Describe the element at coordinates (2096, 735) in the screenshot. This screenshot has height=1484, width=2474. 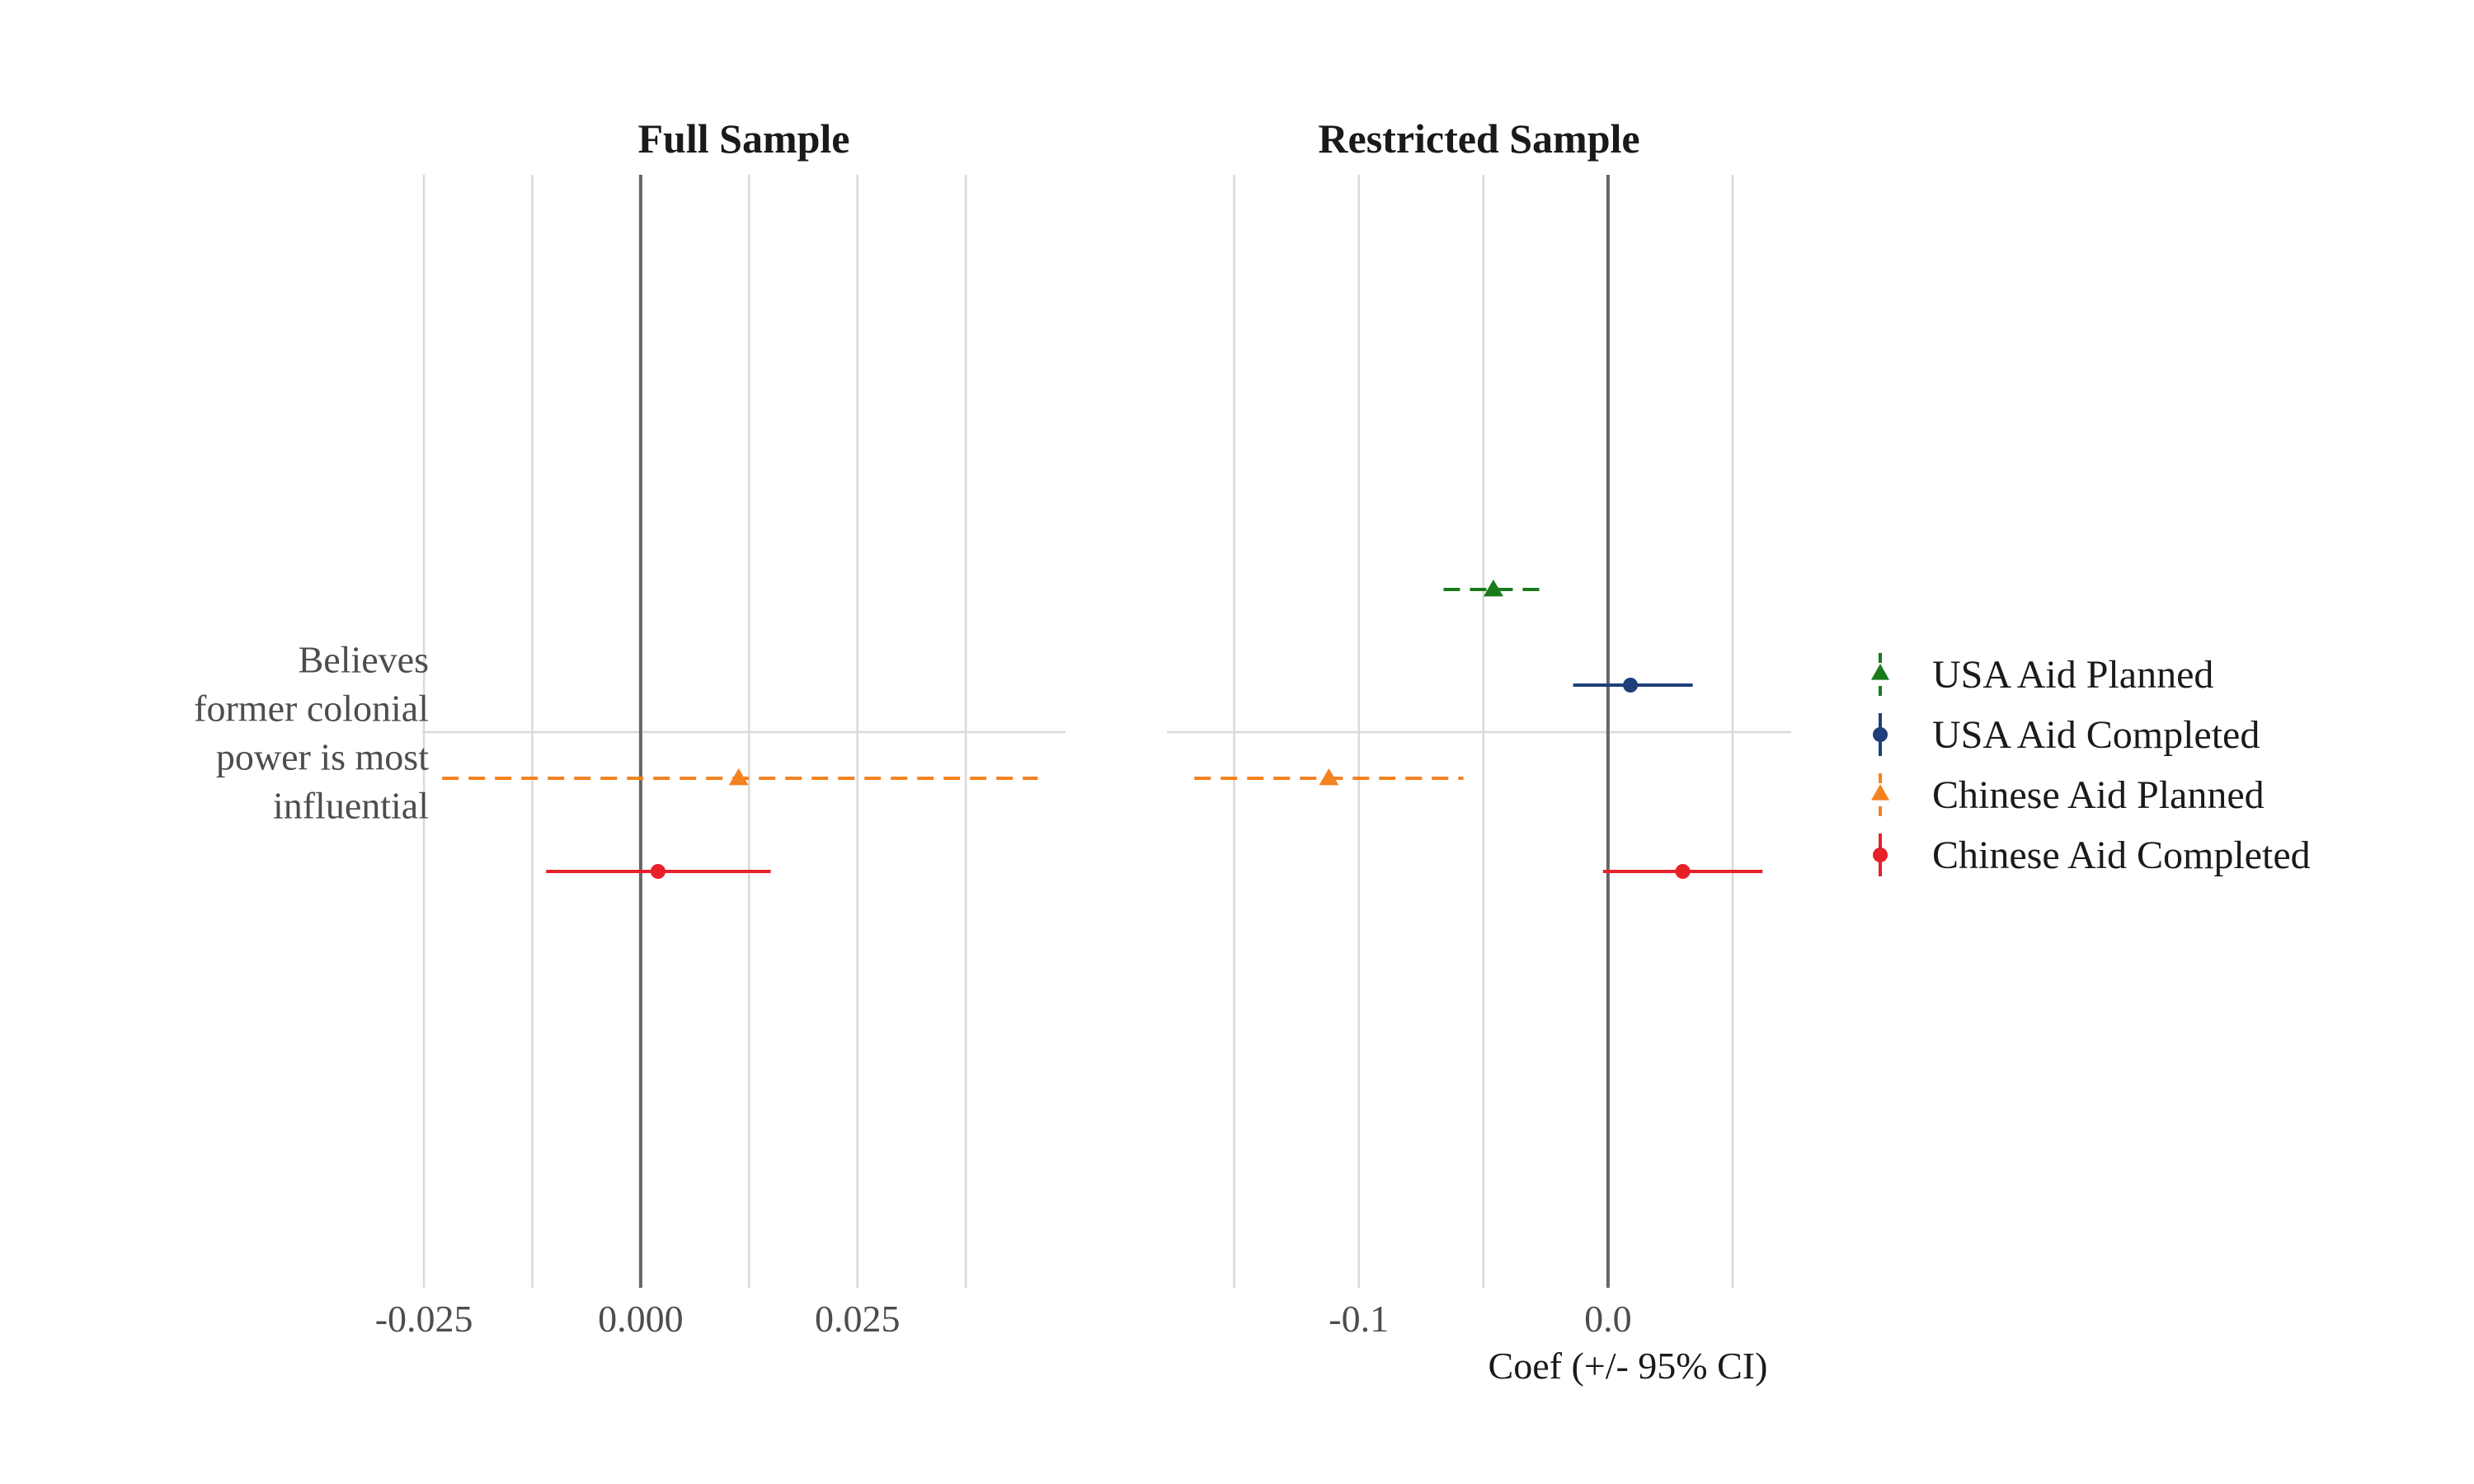
I see `legend-label: USA Aid Completed` at that location.